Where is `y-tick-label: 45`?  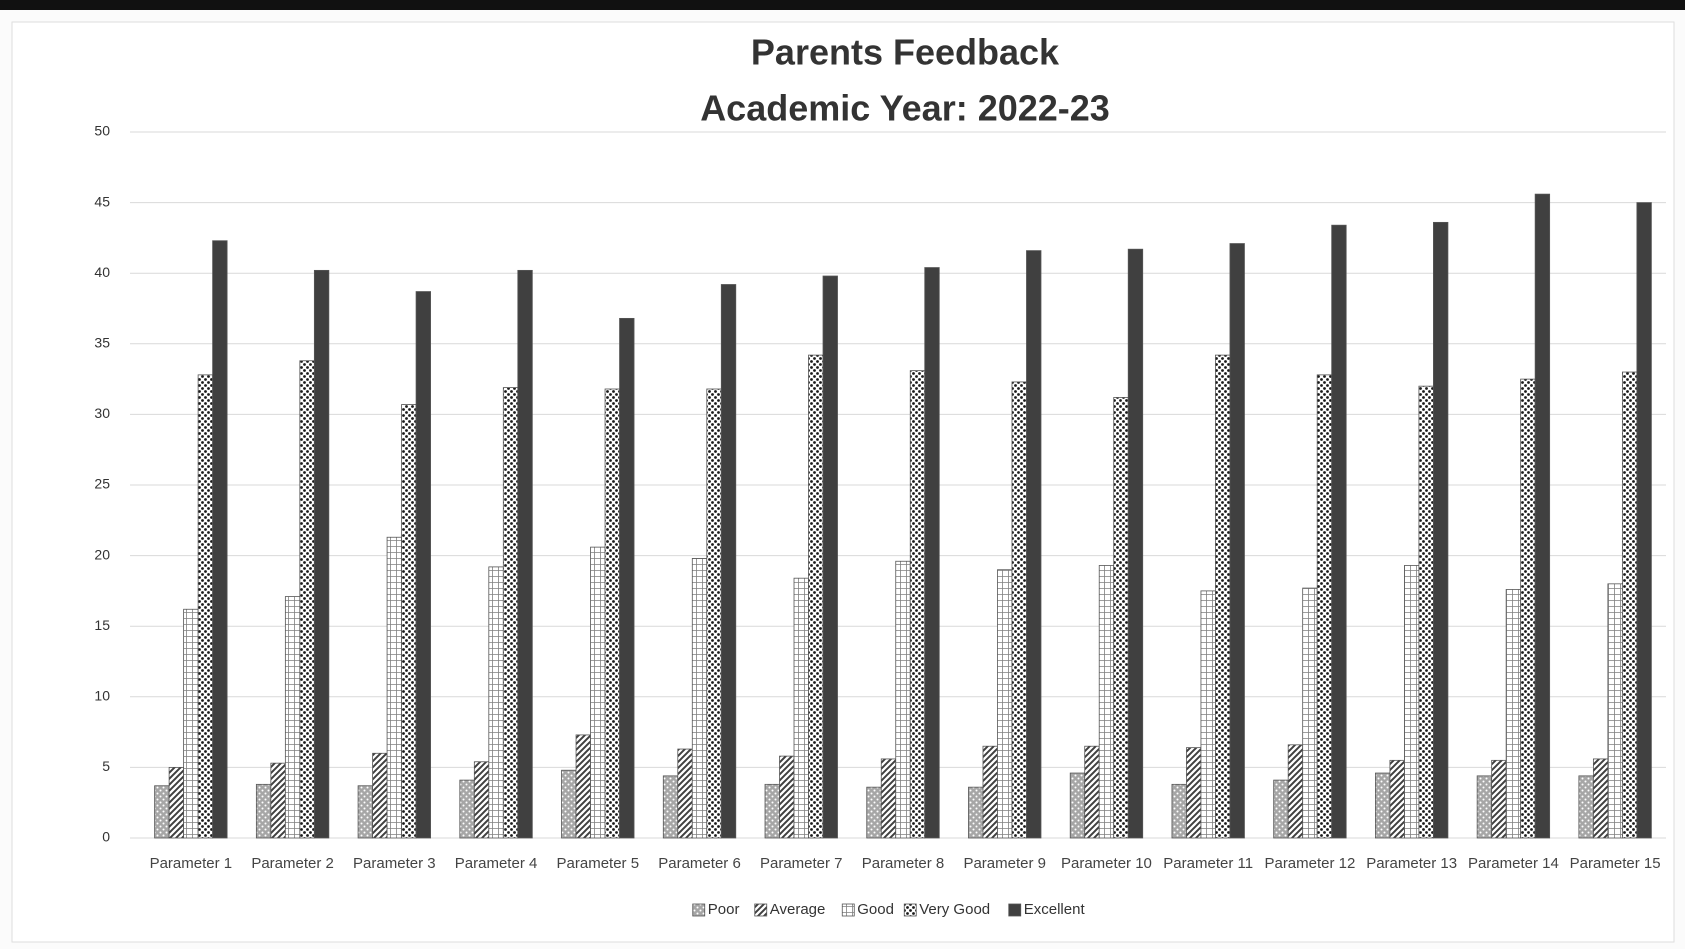
y-tick-label: 45 is located at coordinates (102, 201).